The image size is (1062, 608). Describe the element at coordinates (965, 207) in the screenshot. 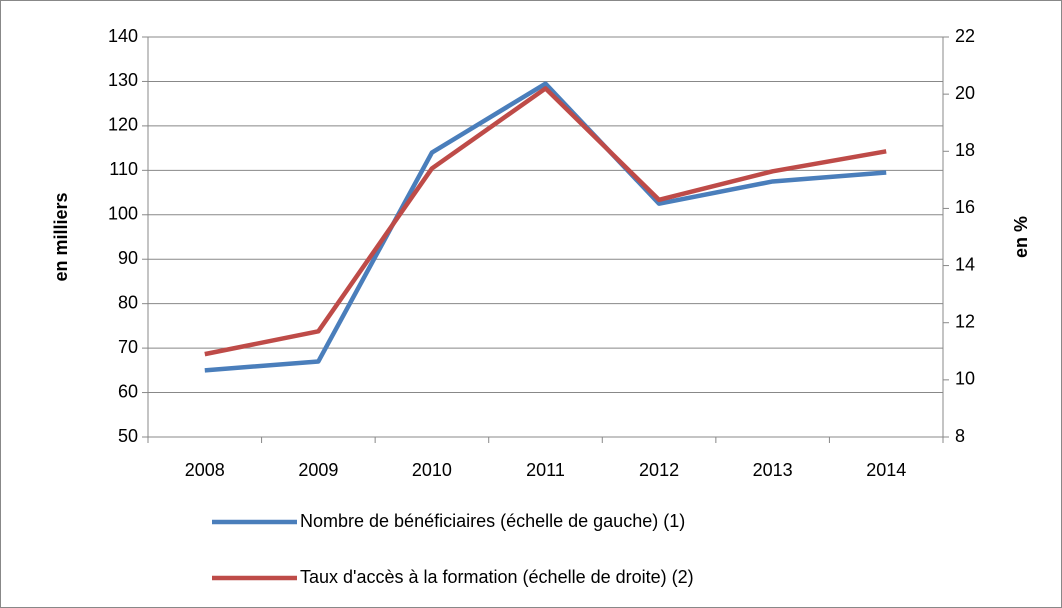

I see `y2-tick-label: 16` at that location.